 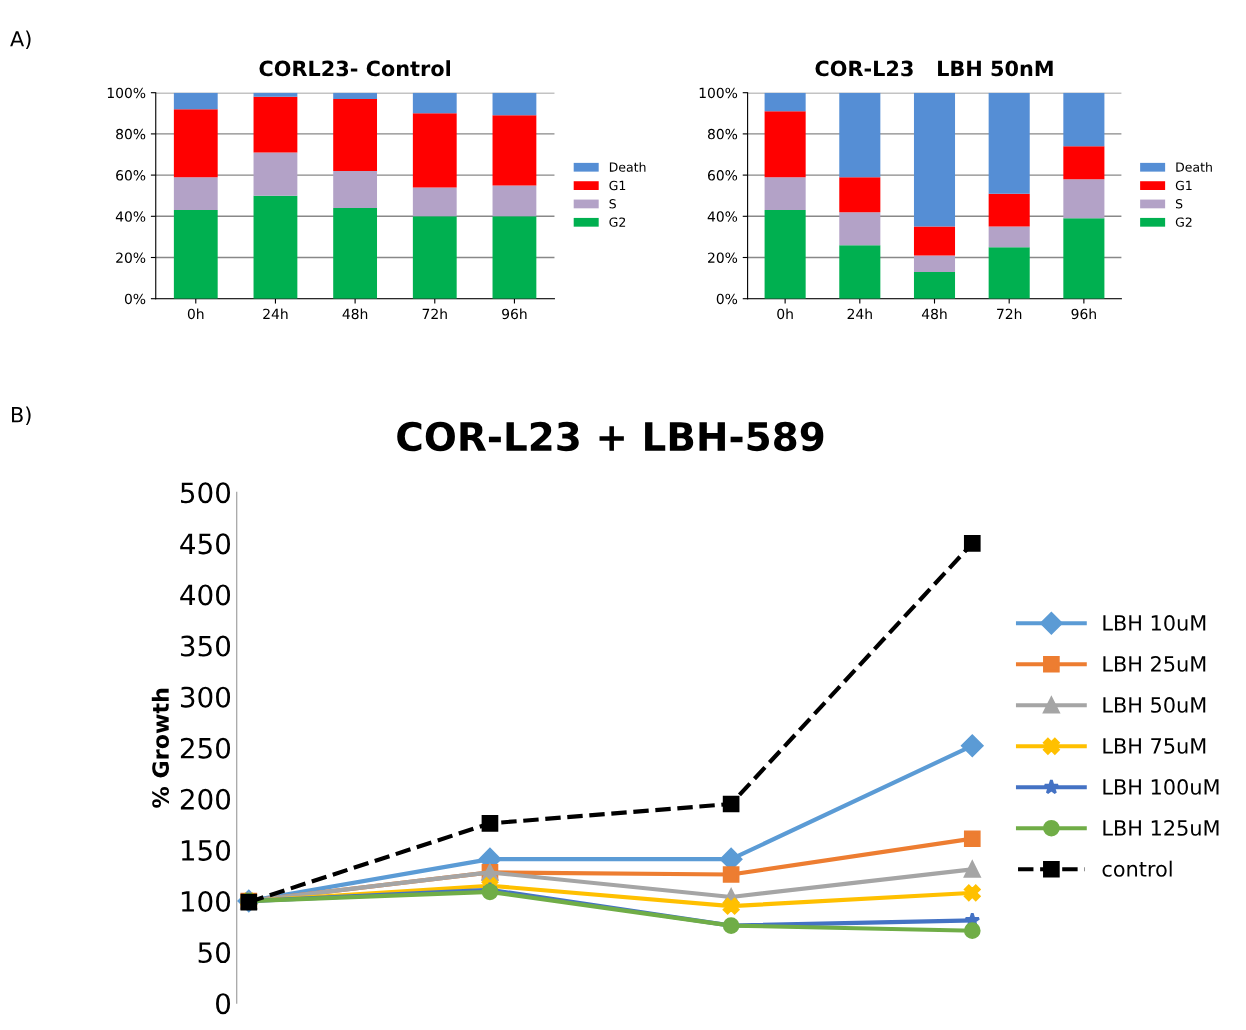 I want to click on chart-title: CORL23- Control, so click(x=355, y=68).